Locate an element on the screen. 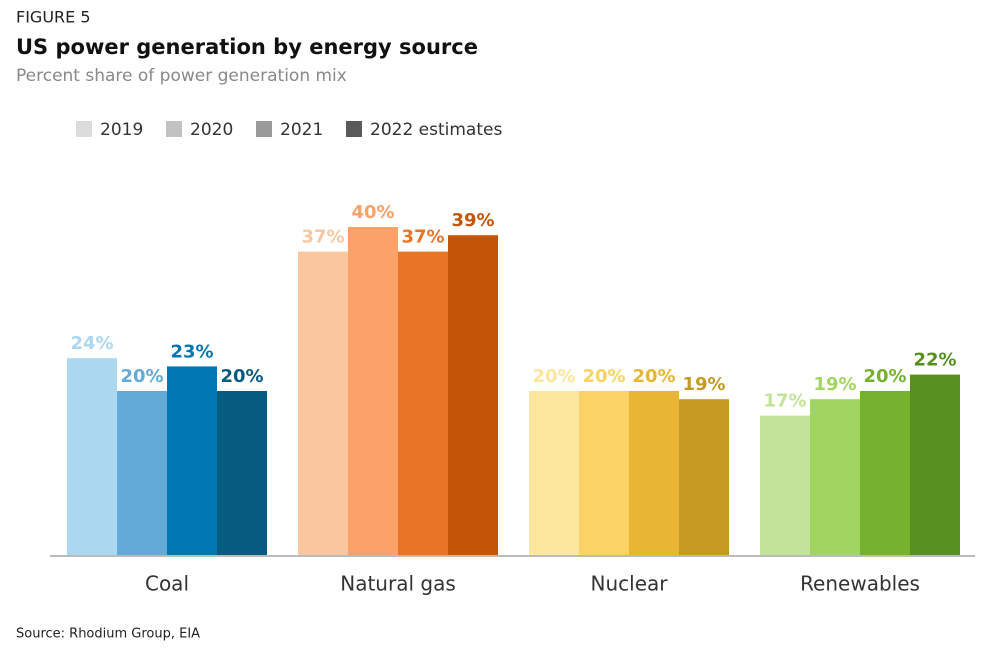 This screenshot has height=662, width=997. data-label: 40% is located at coordinates (372, 212).